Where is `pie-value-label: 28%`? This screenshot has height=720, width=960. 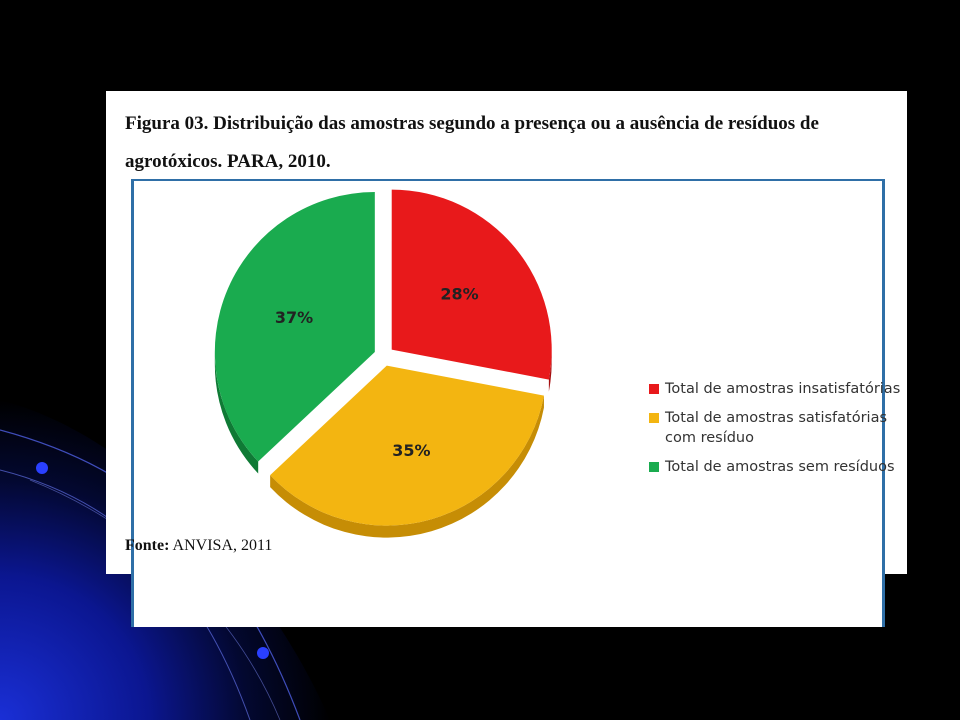
pie-value-label: 28% is located at coordinates (459, 294).